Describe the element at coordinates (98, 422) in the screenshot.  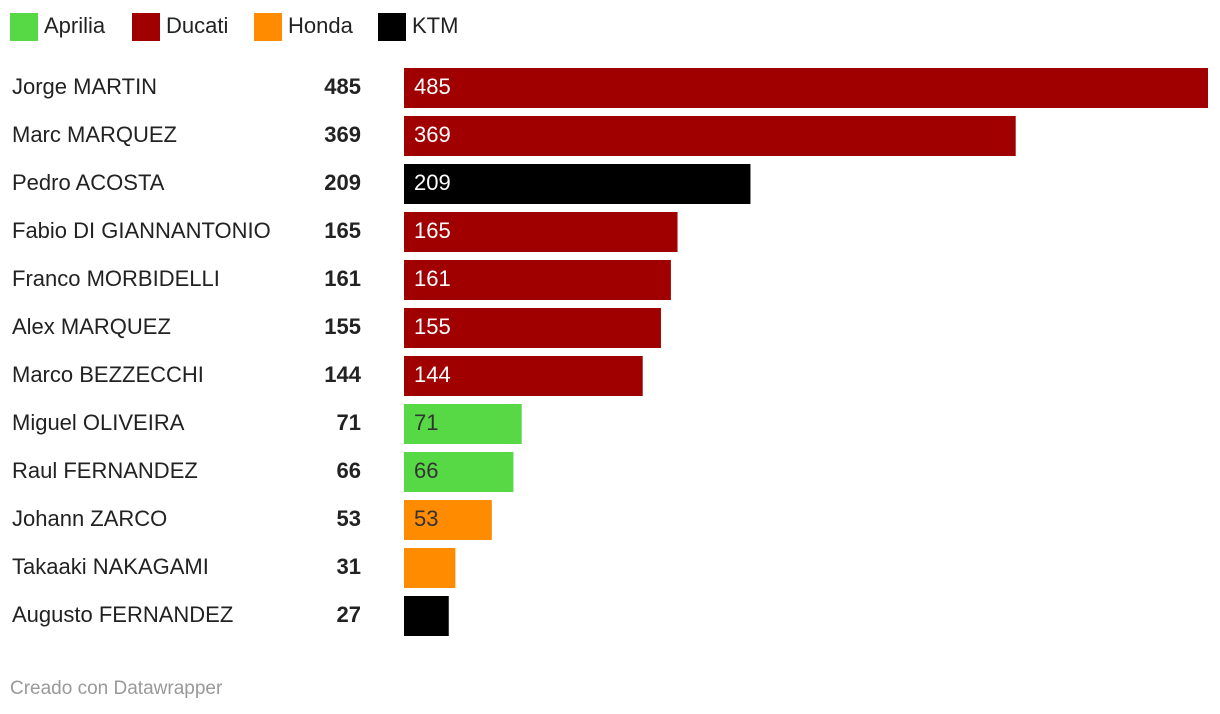
I see `row-label: Miguel OLIVEIRA` at that location.